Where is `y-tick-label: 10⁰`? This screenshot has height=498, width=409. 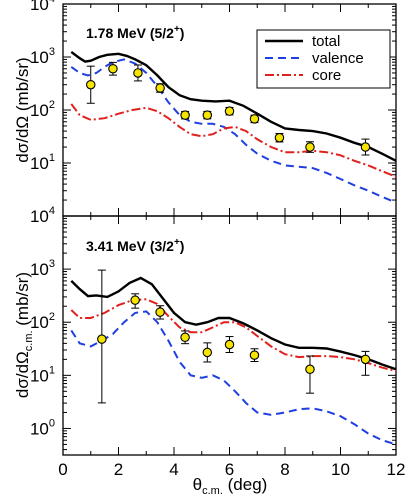
y-tick-label: 10⁰ is located at coordinates (42, 427).